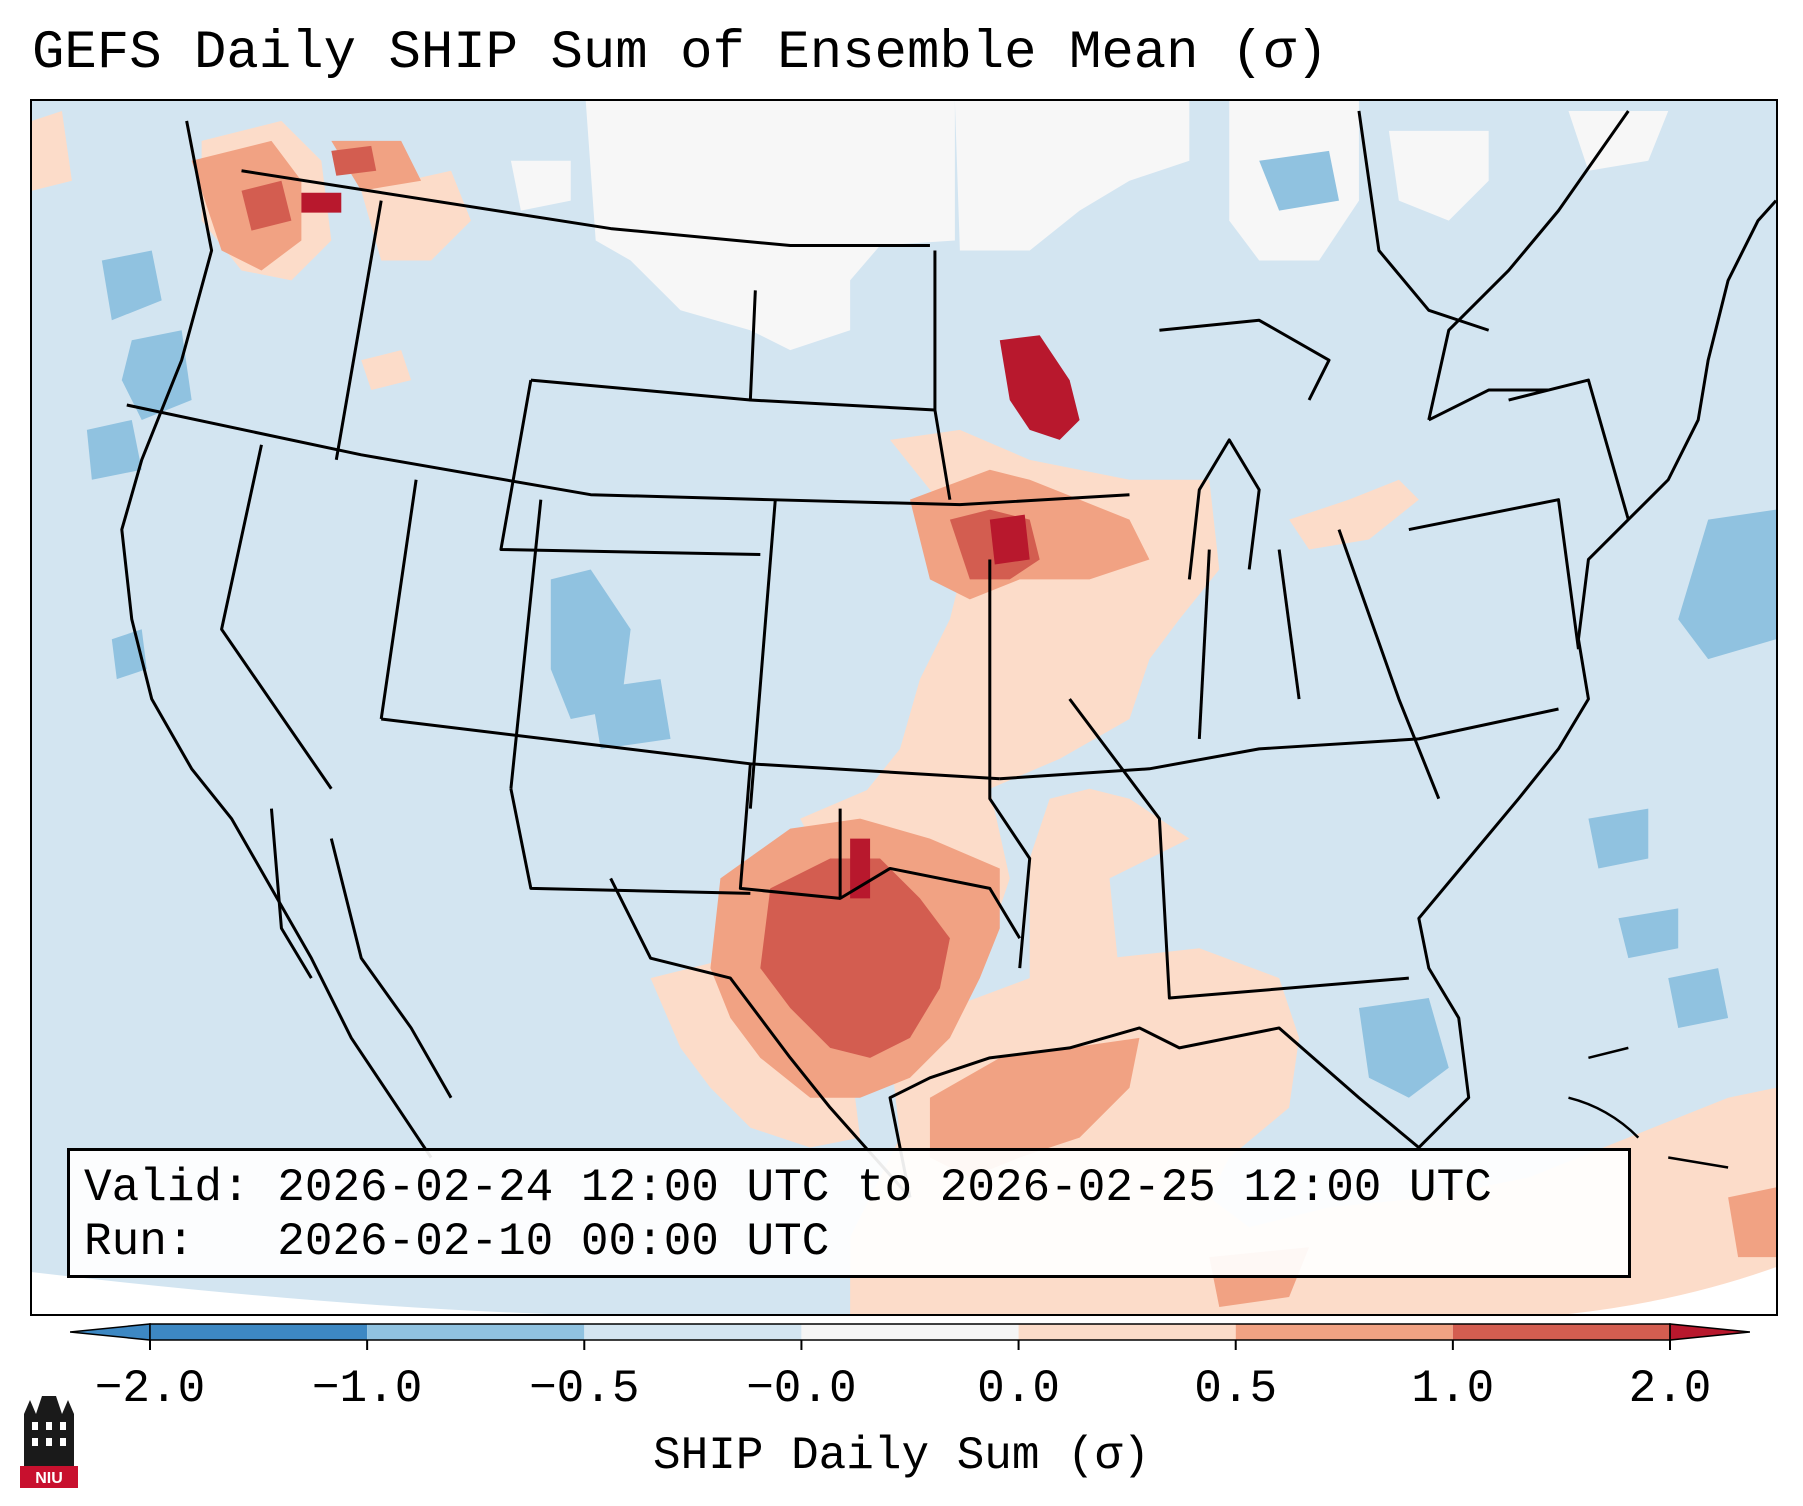  I want to click on caribbean-islands, so click(1648, 1107).